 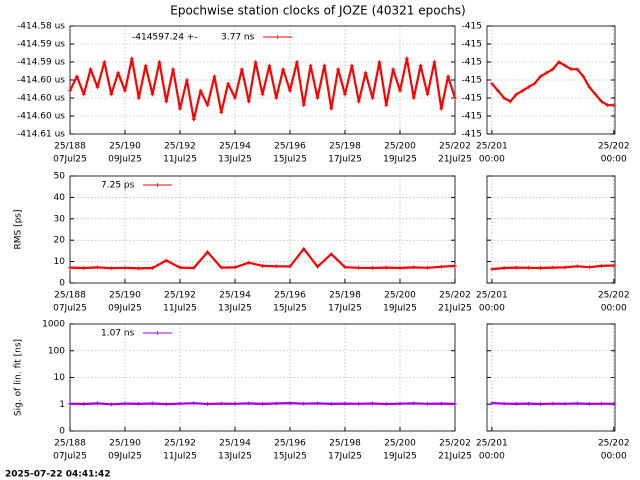 I want to click on x-tick-label: 25/188, so click(x=70, y=296).